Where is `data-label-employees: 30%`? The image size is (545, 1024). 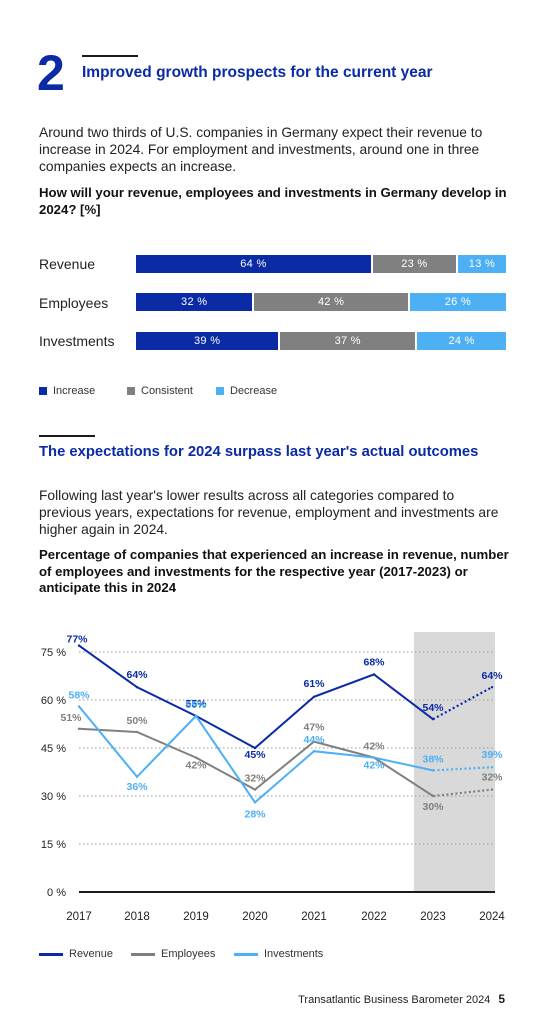 data-label-employees: 30% is located at coordinates (433, 807).